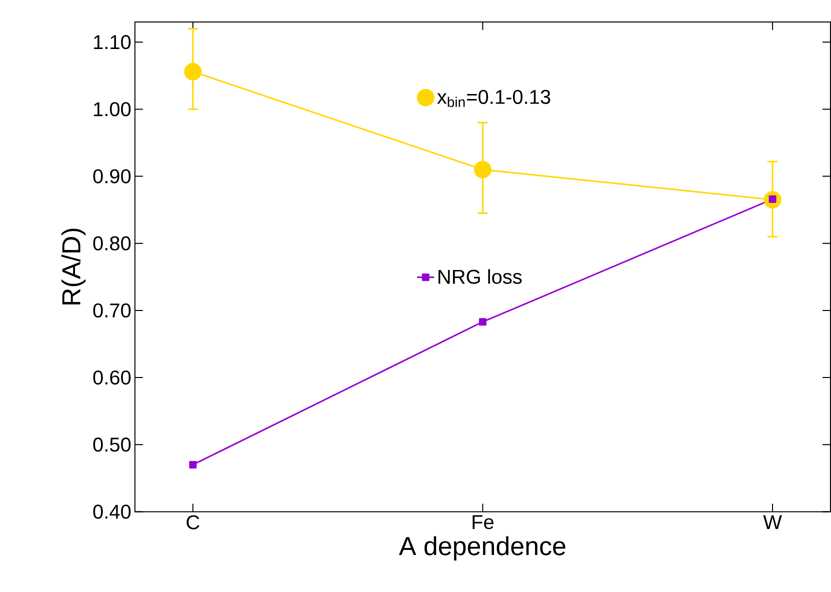 This screenshot has height=592, width=831. I want to click on y-tick-label: 0.50, so click(112, 445).